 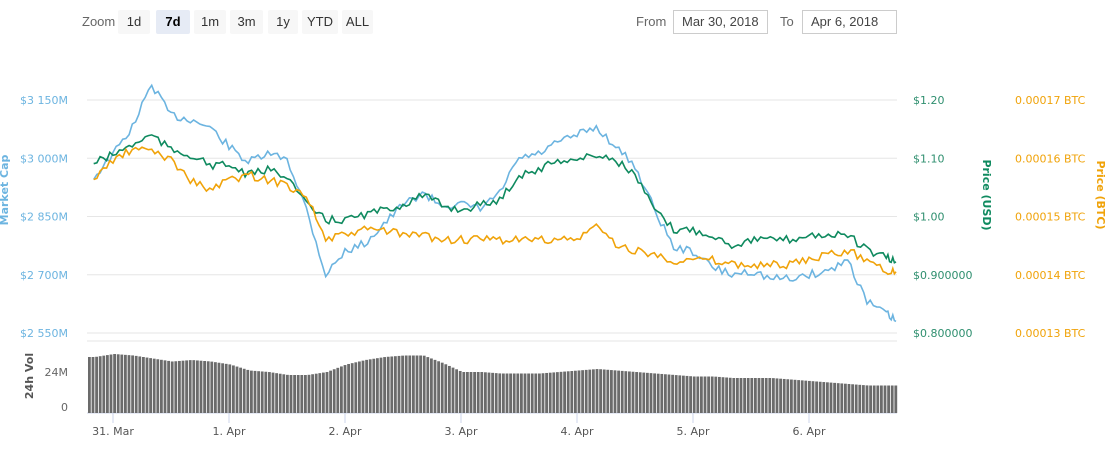 I want to click on x-tick-label: 2. Apr, so click(x=344, y=431).